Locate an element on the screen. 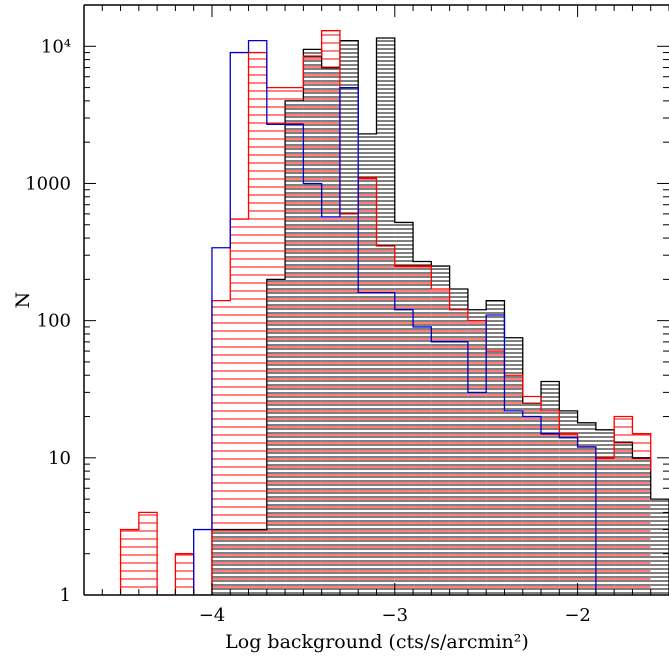 Image resolution: width=669 pixels, height=661 pixels. x-tick-label: −2 is located at coordinates (577, 615).